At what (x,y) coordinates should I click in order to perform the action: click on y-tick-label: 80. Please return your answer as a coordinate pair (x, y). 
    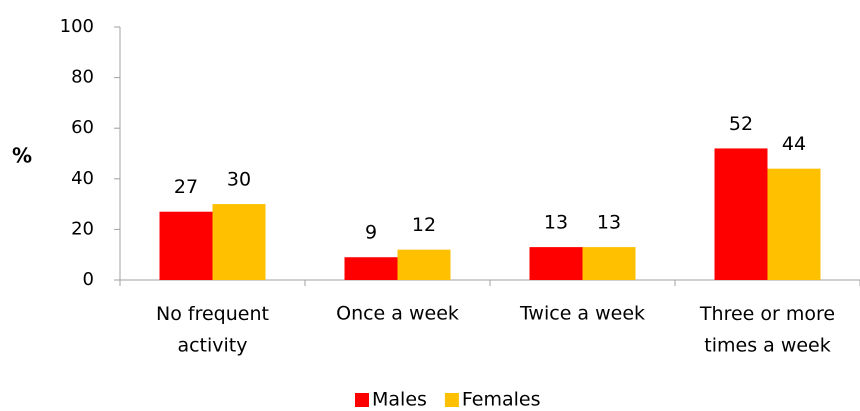
    Looking at the image, I should click on (82, 77).